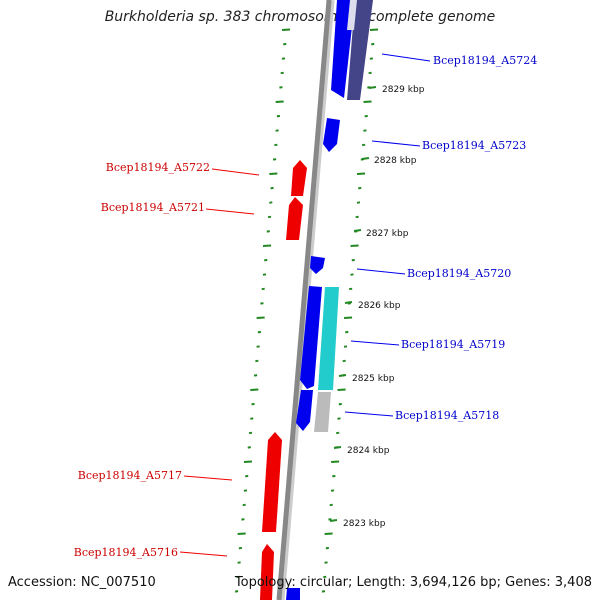 The image size is (600, 600). I want to click on gene-label-a5723: Bcep18194_A5723, so click(474, 145).